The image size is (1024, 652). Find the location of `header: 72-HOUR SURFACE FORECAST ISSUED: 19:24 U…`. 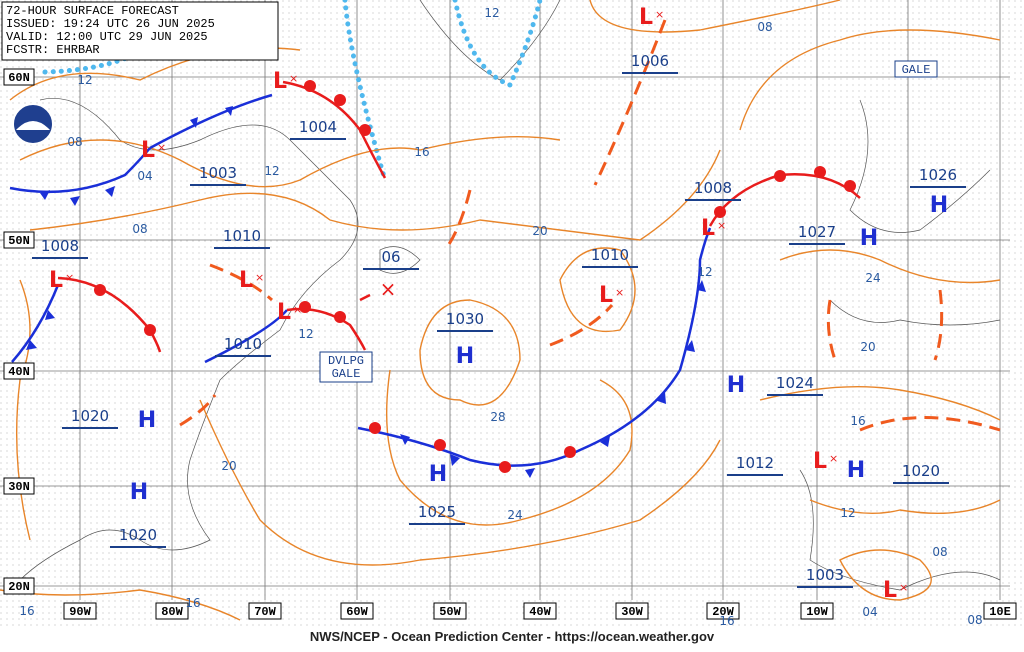

header: 72-HOUR SURFACE FORECAST ISSUED: 19:24 U… is located at coordinates (140, 31).